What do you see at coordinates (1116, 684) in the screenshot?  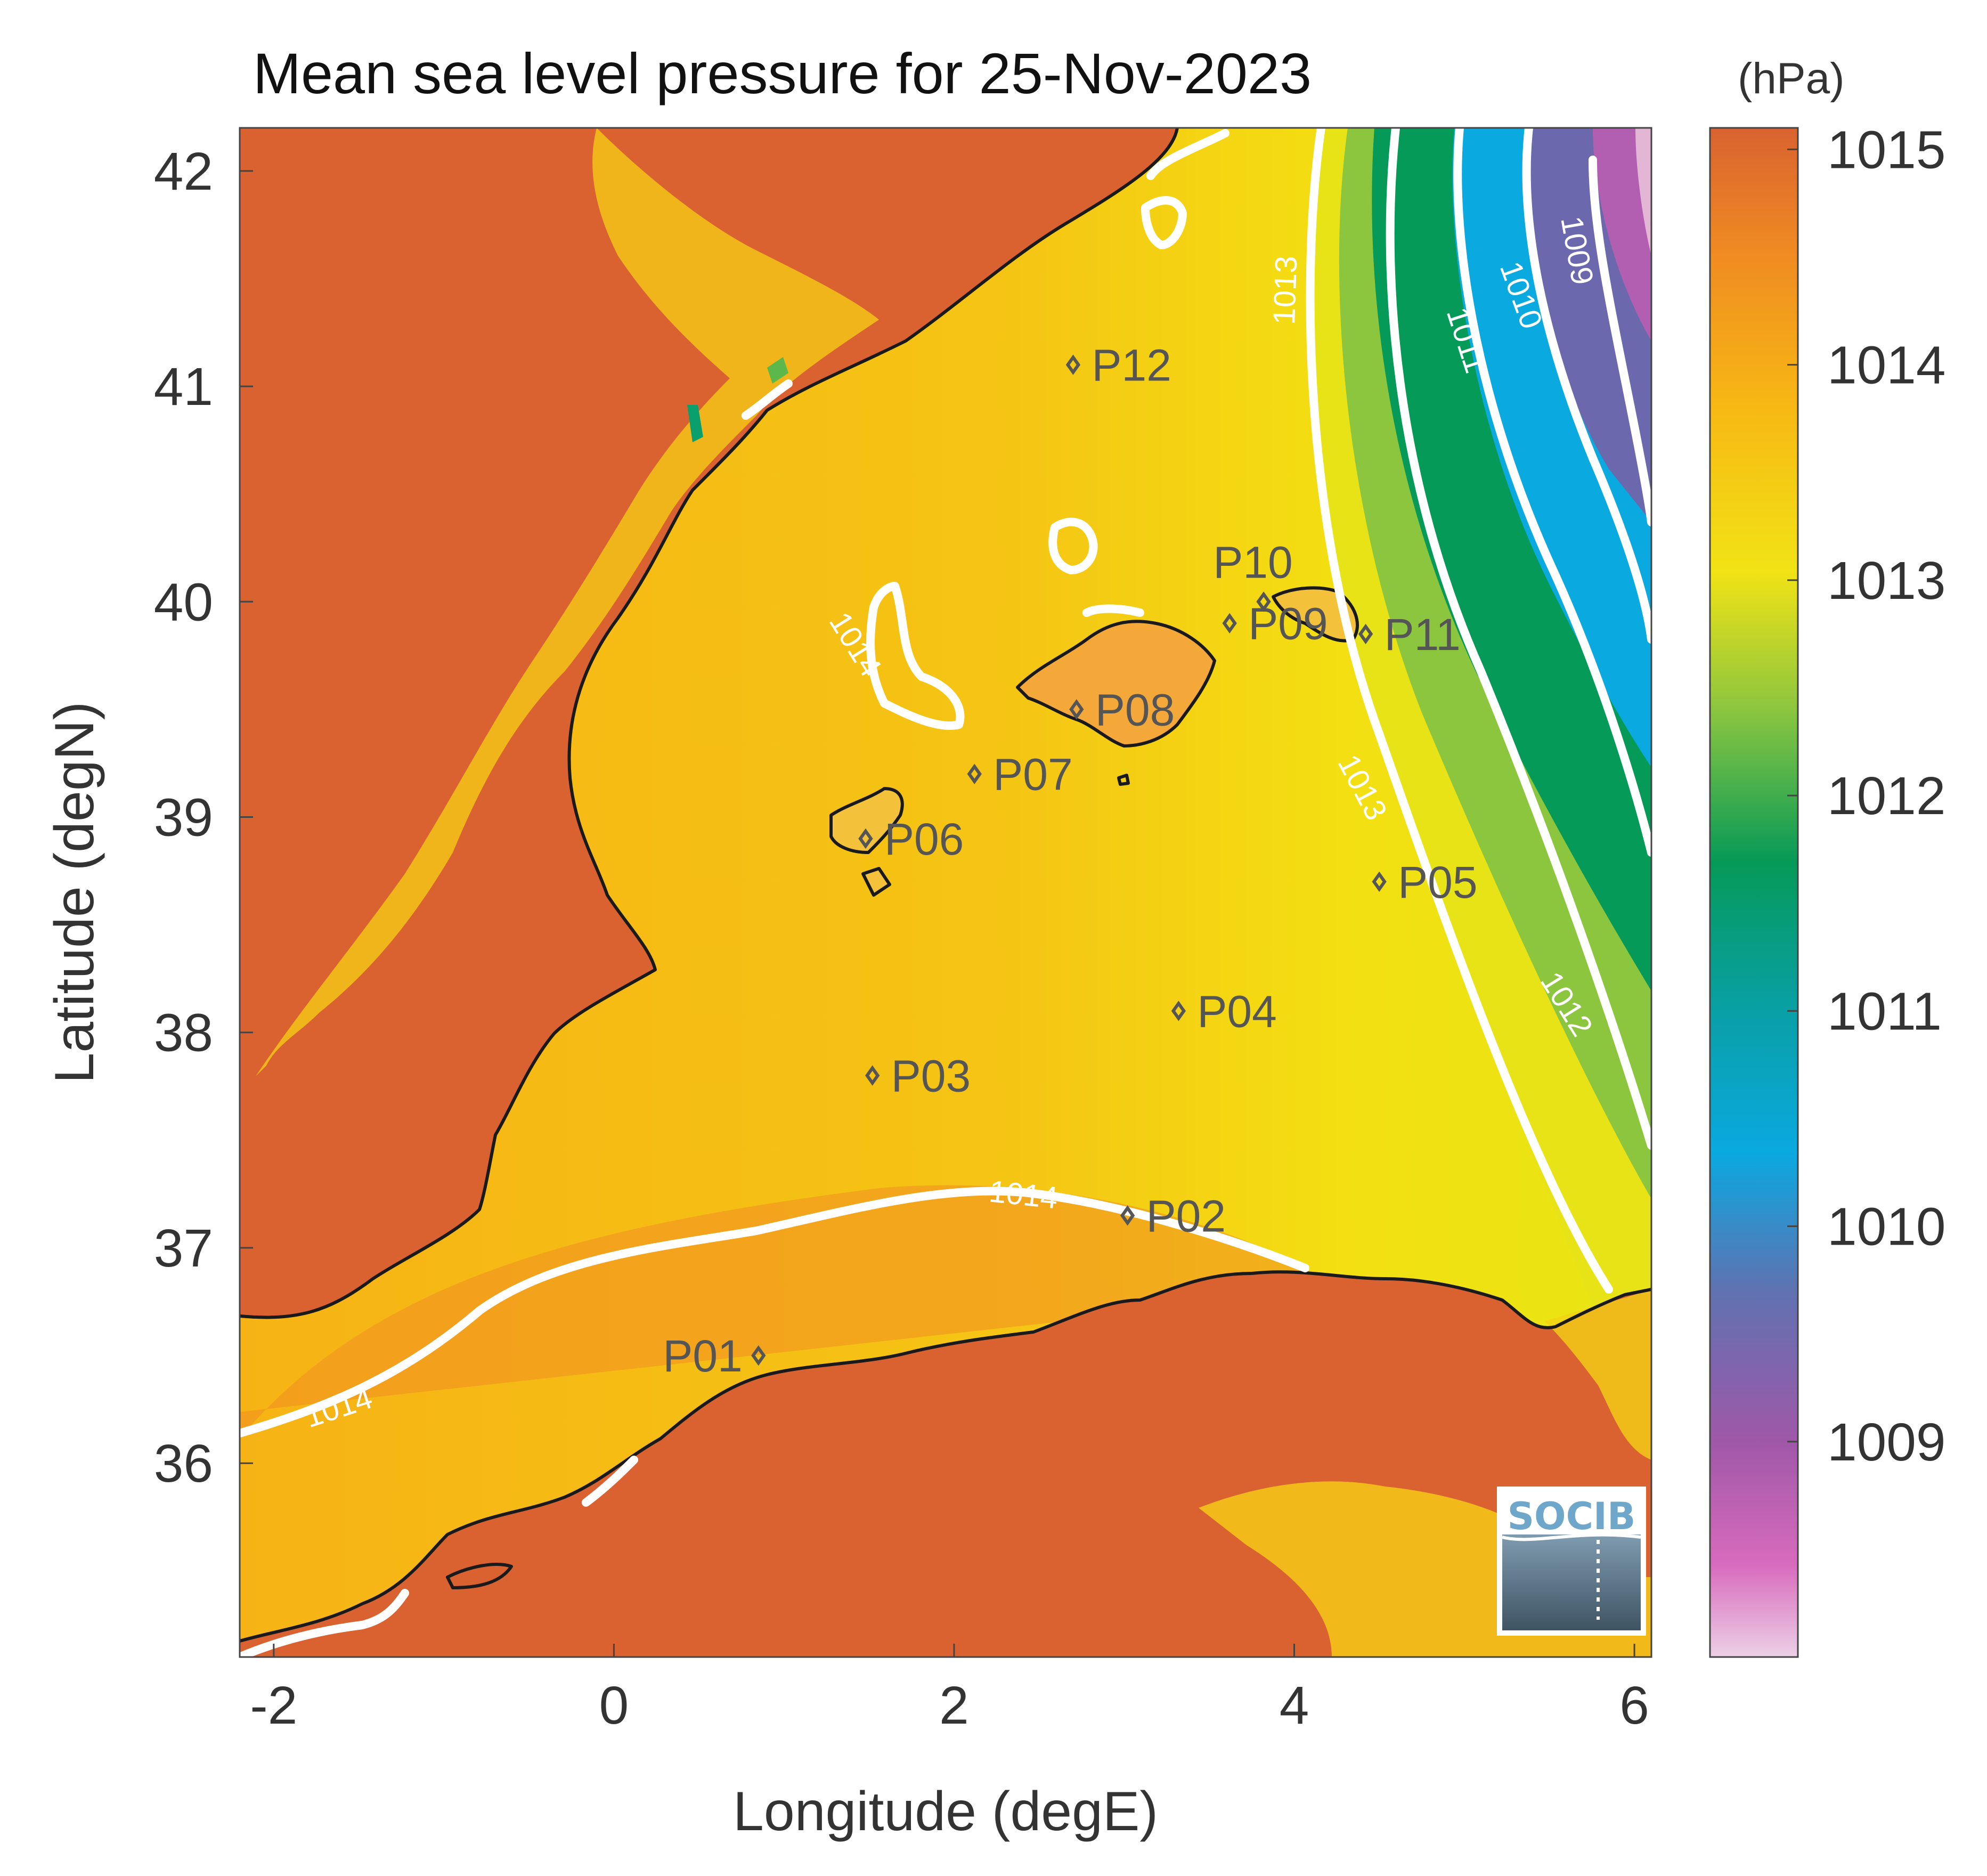 I see `mallorca-coastline` at bounding box center [1116, 684].